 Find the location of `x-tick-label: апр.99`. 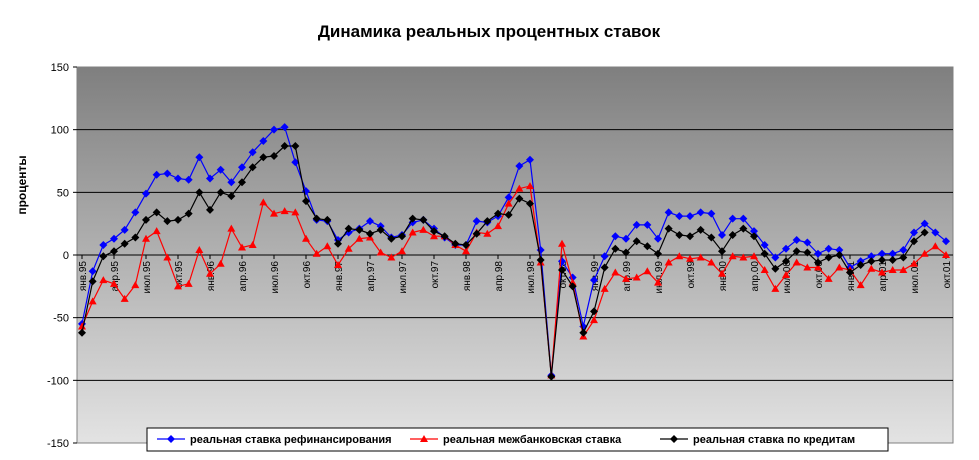

x-tick-label: апр.99 is located at coordinates (627, 276).